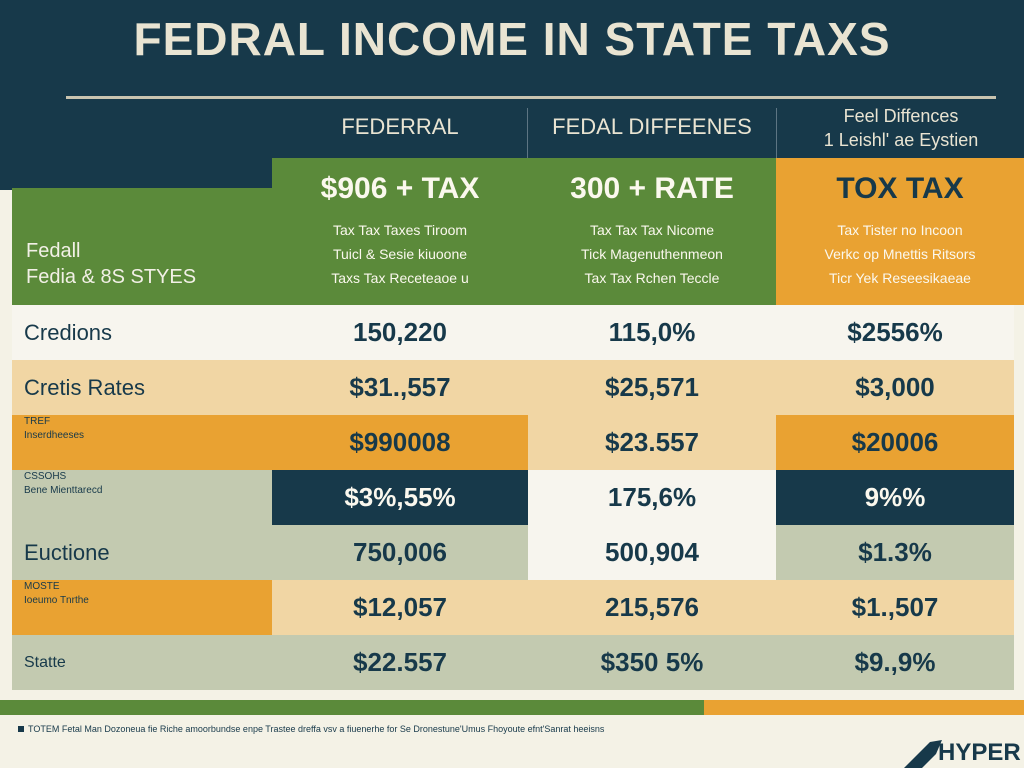  Describe the element at coordinates (400, 662) in the screenshot. I see `value-cell: $22.557` at that location.